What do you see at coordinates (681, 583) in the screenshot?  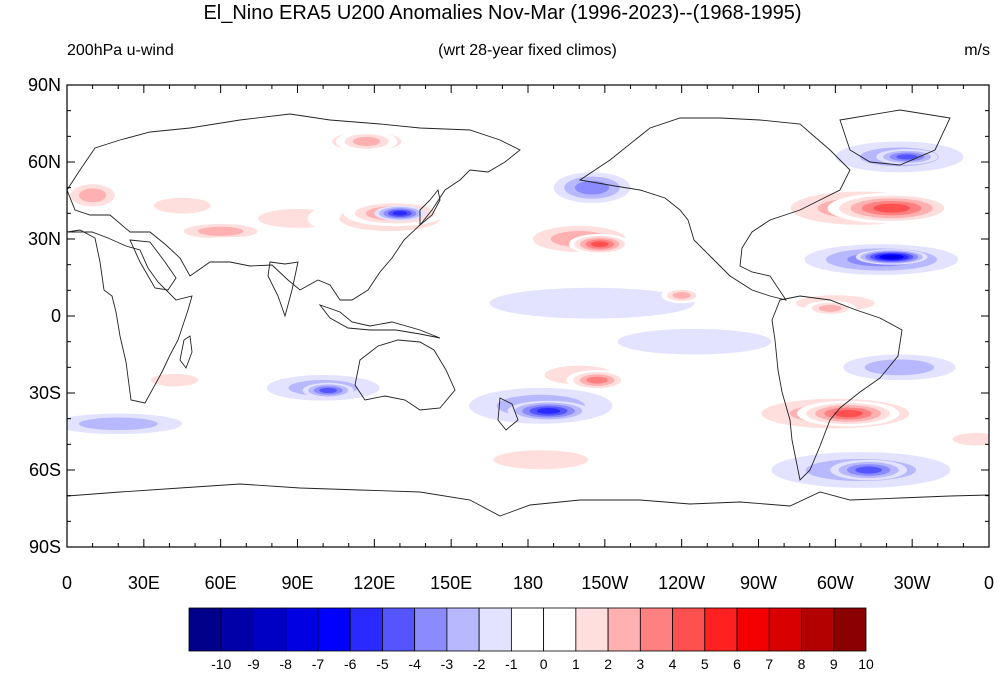 I see `x-tick-label: 120W` at bounding box center [681, 583].